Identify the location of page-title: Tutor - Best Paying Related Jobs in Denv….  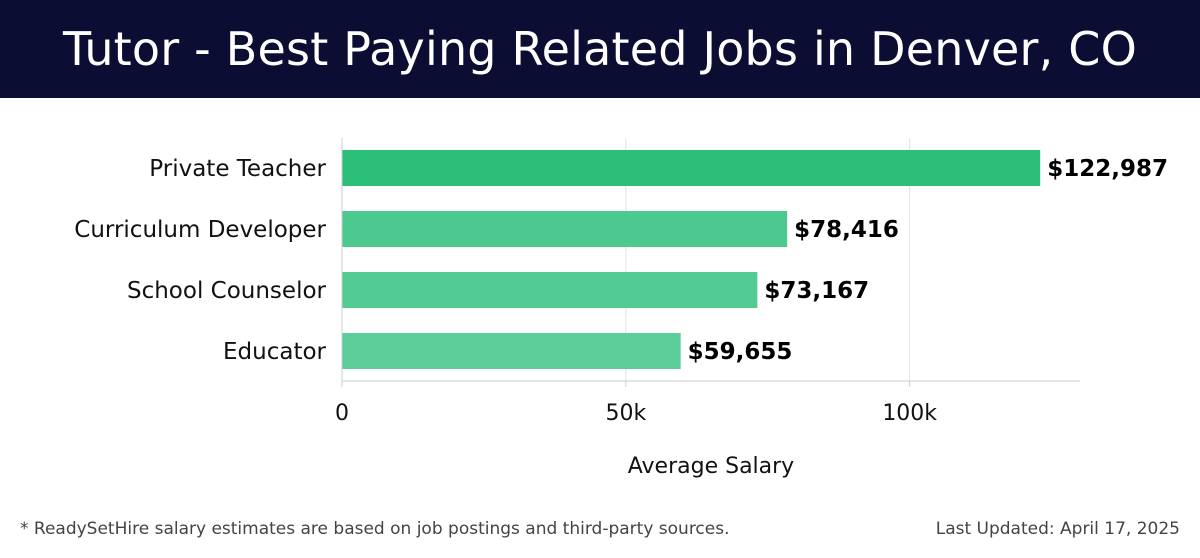
(600, 49).